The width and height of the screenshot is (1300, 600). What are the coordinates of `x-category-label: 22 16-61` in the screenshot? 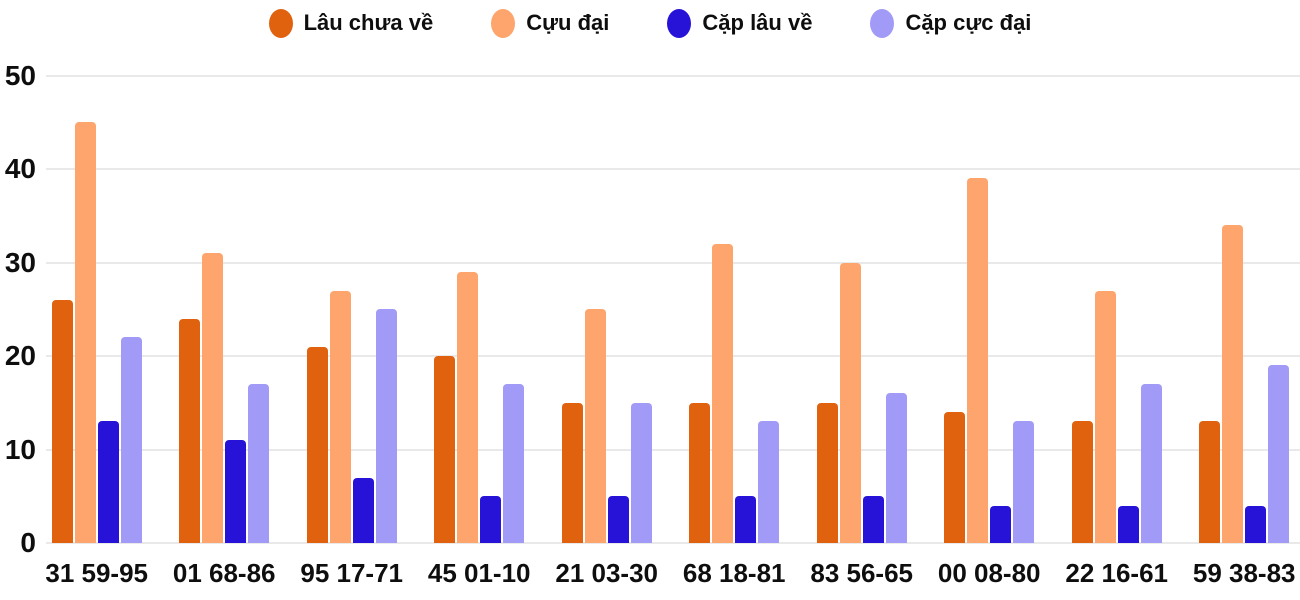 It's located at (1117, 573).